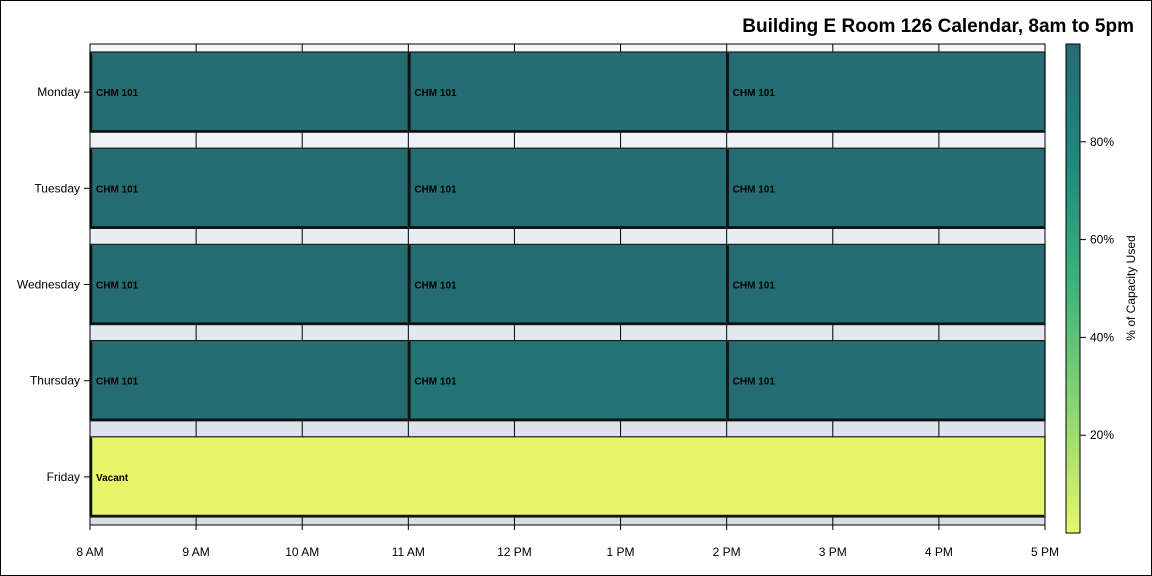 This screenshot has height=576, width=1152. I want to click on colorbar-tick-label: 20%, so click(1102, 435).